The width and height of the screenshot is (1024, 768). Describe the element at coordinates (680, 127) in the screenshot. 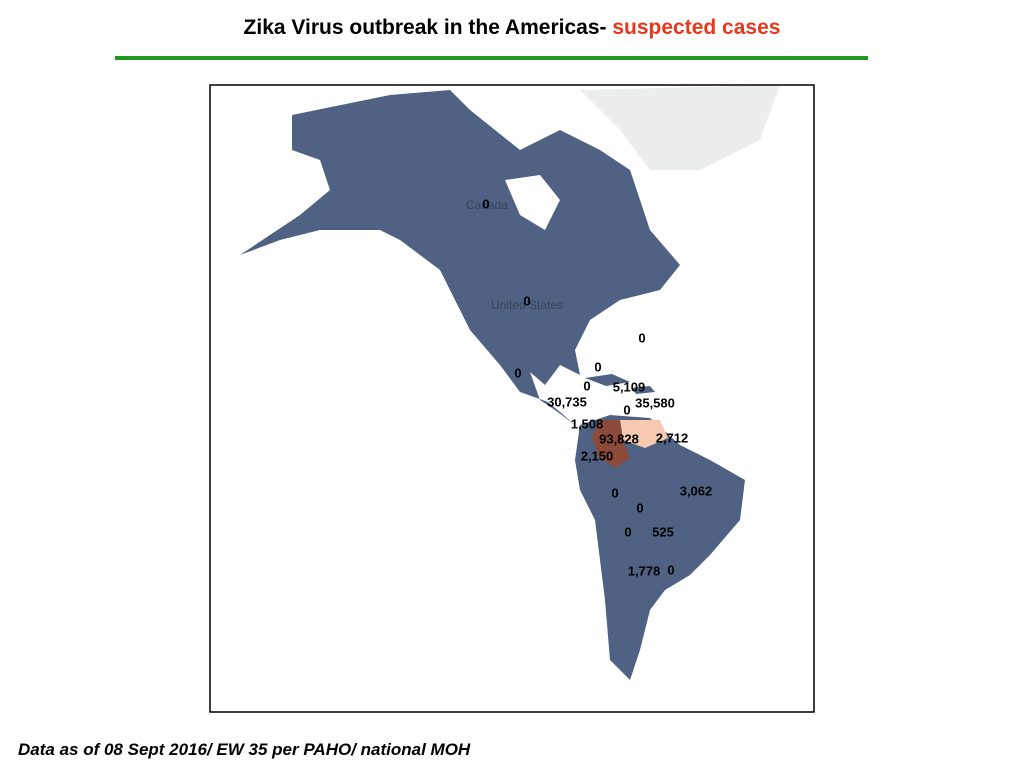

I see `greenland` at that location.